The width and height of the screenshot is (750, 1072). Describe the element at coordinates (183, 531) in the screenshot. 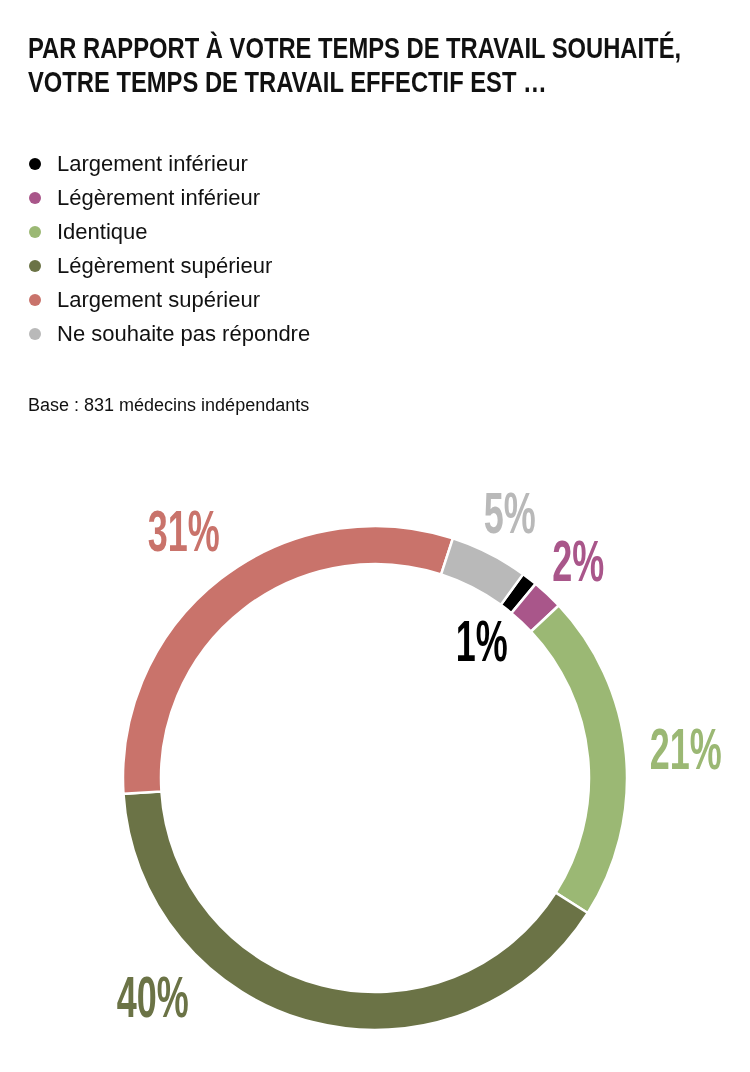

I see `data-label: 31%` at that location.